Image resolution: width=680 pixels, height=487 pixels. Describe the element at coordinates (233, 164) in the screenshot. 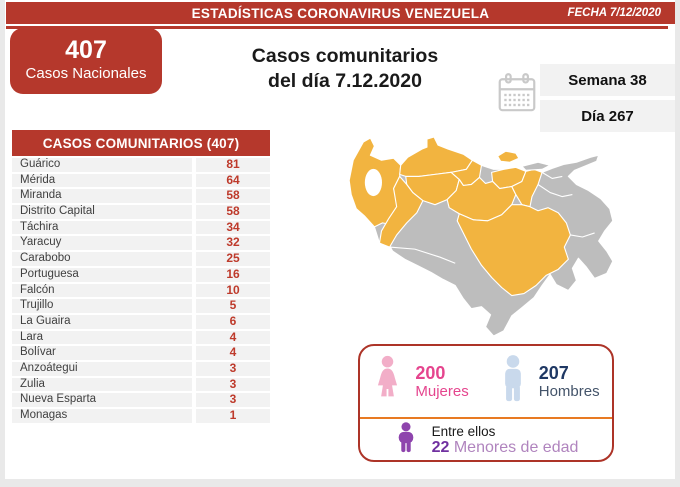

I see `table-cell-value: 81` at that location.